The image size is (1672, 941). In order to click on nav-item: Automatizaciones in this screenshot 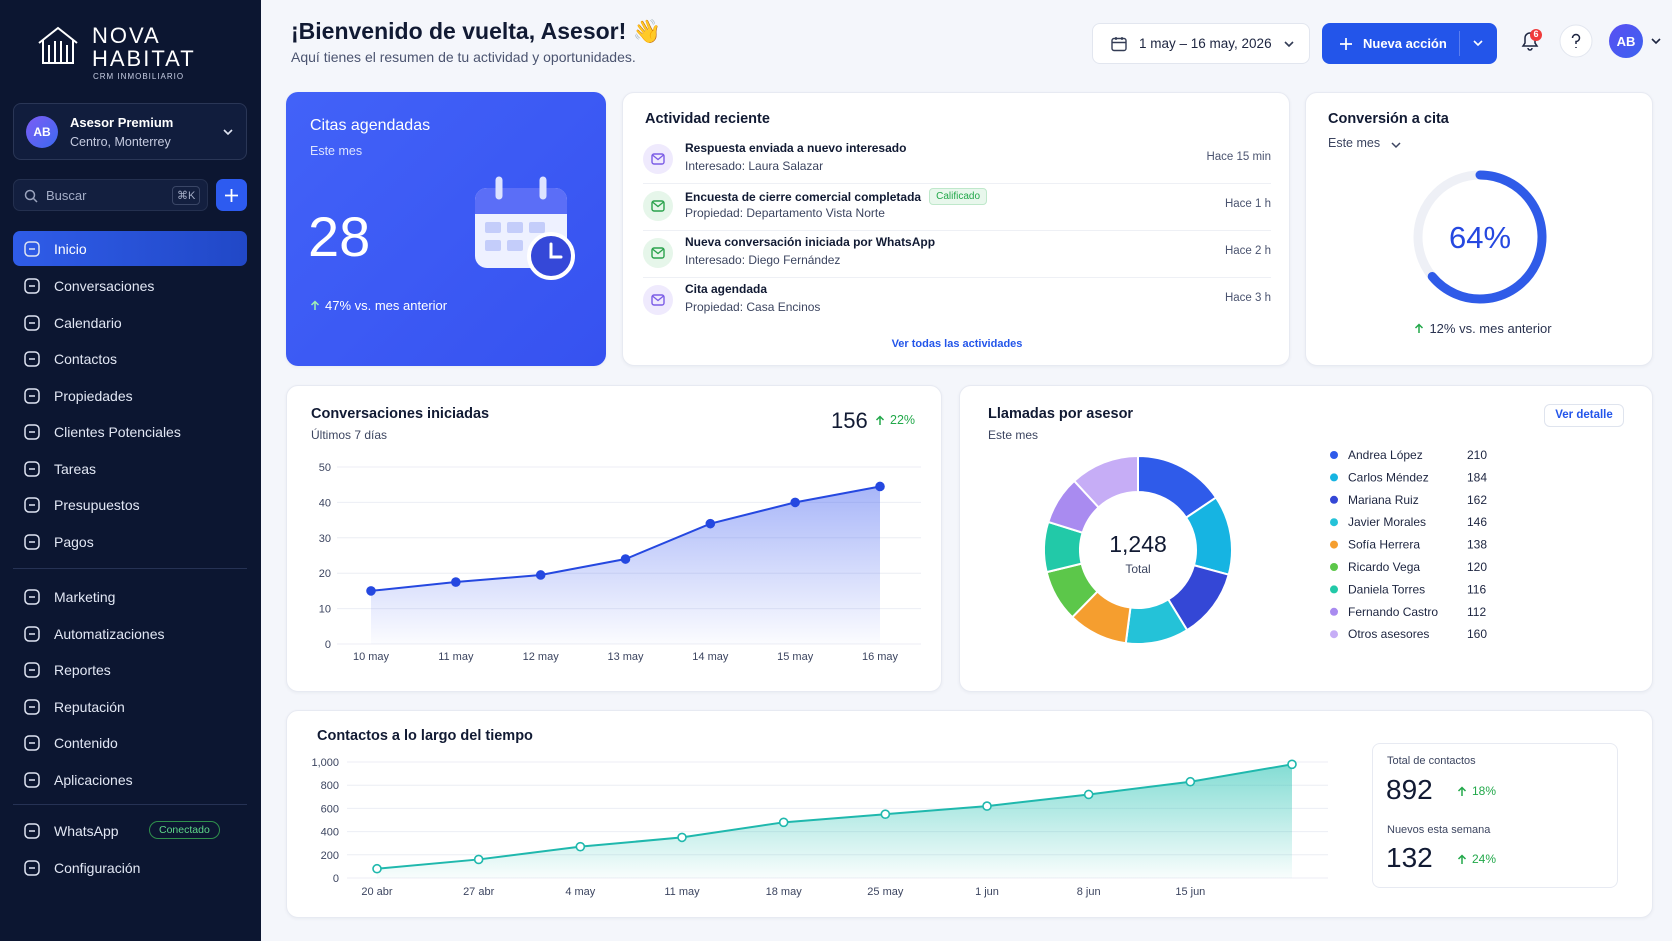, I will do `click(130, 633)`.